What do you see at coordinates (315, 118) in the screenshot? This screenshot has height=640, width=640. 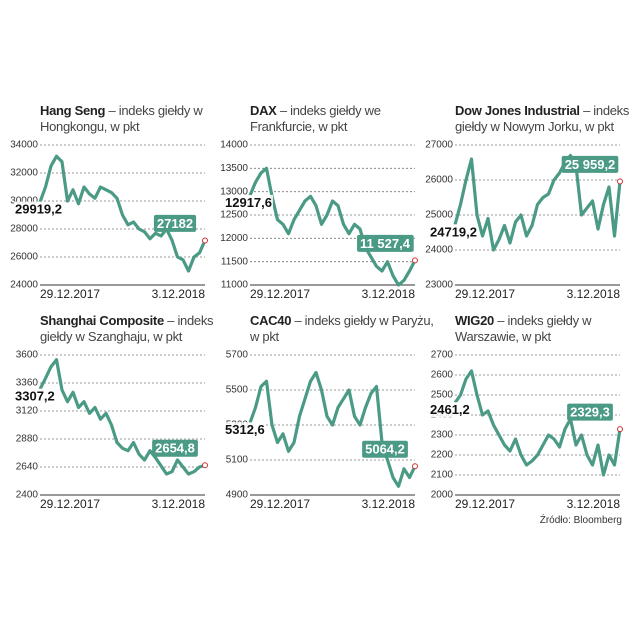 I see `title-sub: – indeks giełdy we Frankfurcie, w pkt` at bounding box center [315, 118].